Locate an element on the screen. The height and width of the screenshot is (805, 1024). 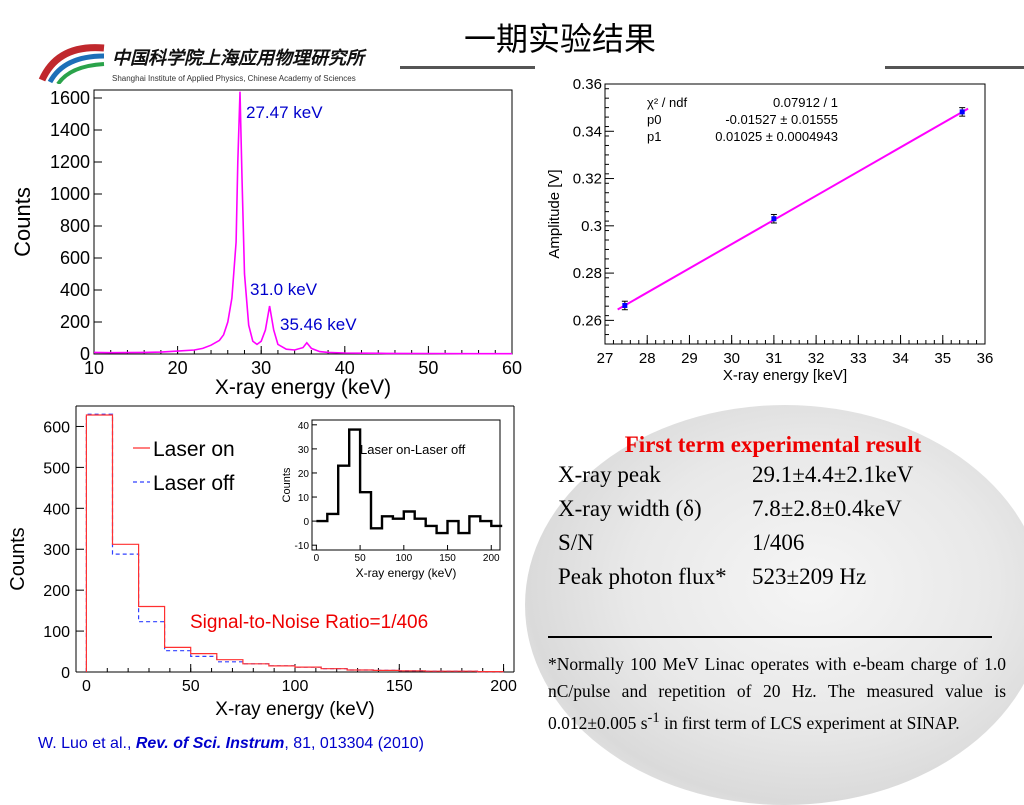
result-title: First term experimental result is located at coordinates (773, 444).